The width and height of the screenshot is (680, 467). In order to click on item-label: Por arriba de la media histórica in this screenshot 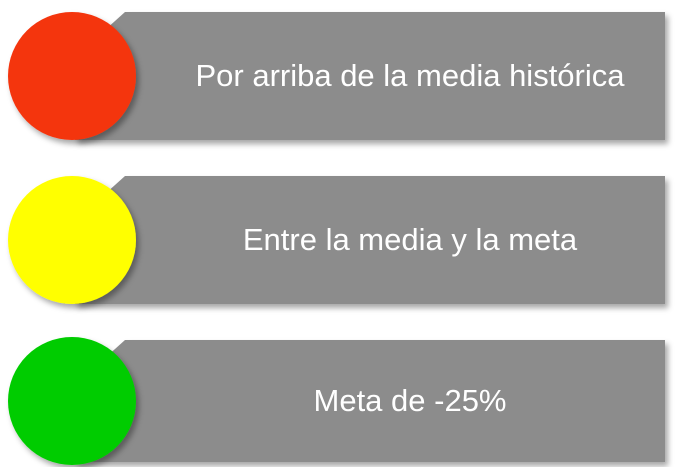, I will do `click(410, 75)`.